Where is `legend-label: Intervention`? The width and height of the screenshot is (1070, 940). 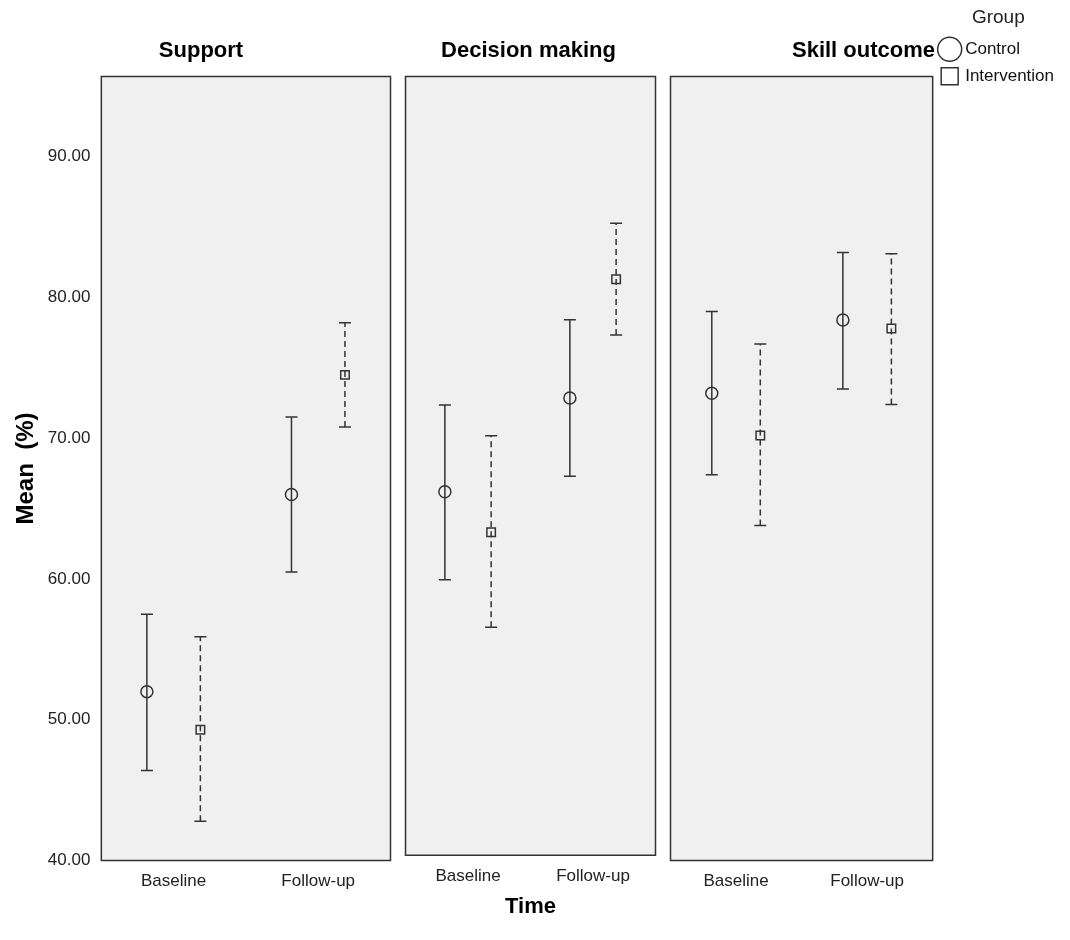
legend-label: Intervention is located at coordinates (1010, 75).